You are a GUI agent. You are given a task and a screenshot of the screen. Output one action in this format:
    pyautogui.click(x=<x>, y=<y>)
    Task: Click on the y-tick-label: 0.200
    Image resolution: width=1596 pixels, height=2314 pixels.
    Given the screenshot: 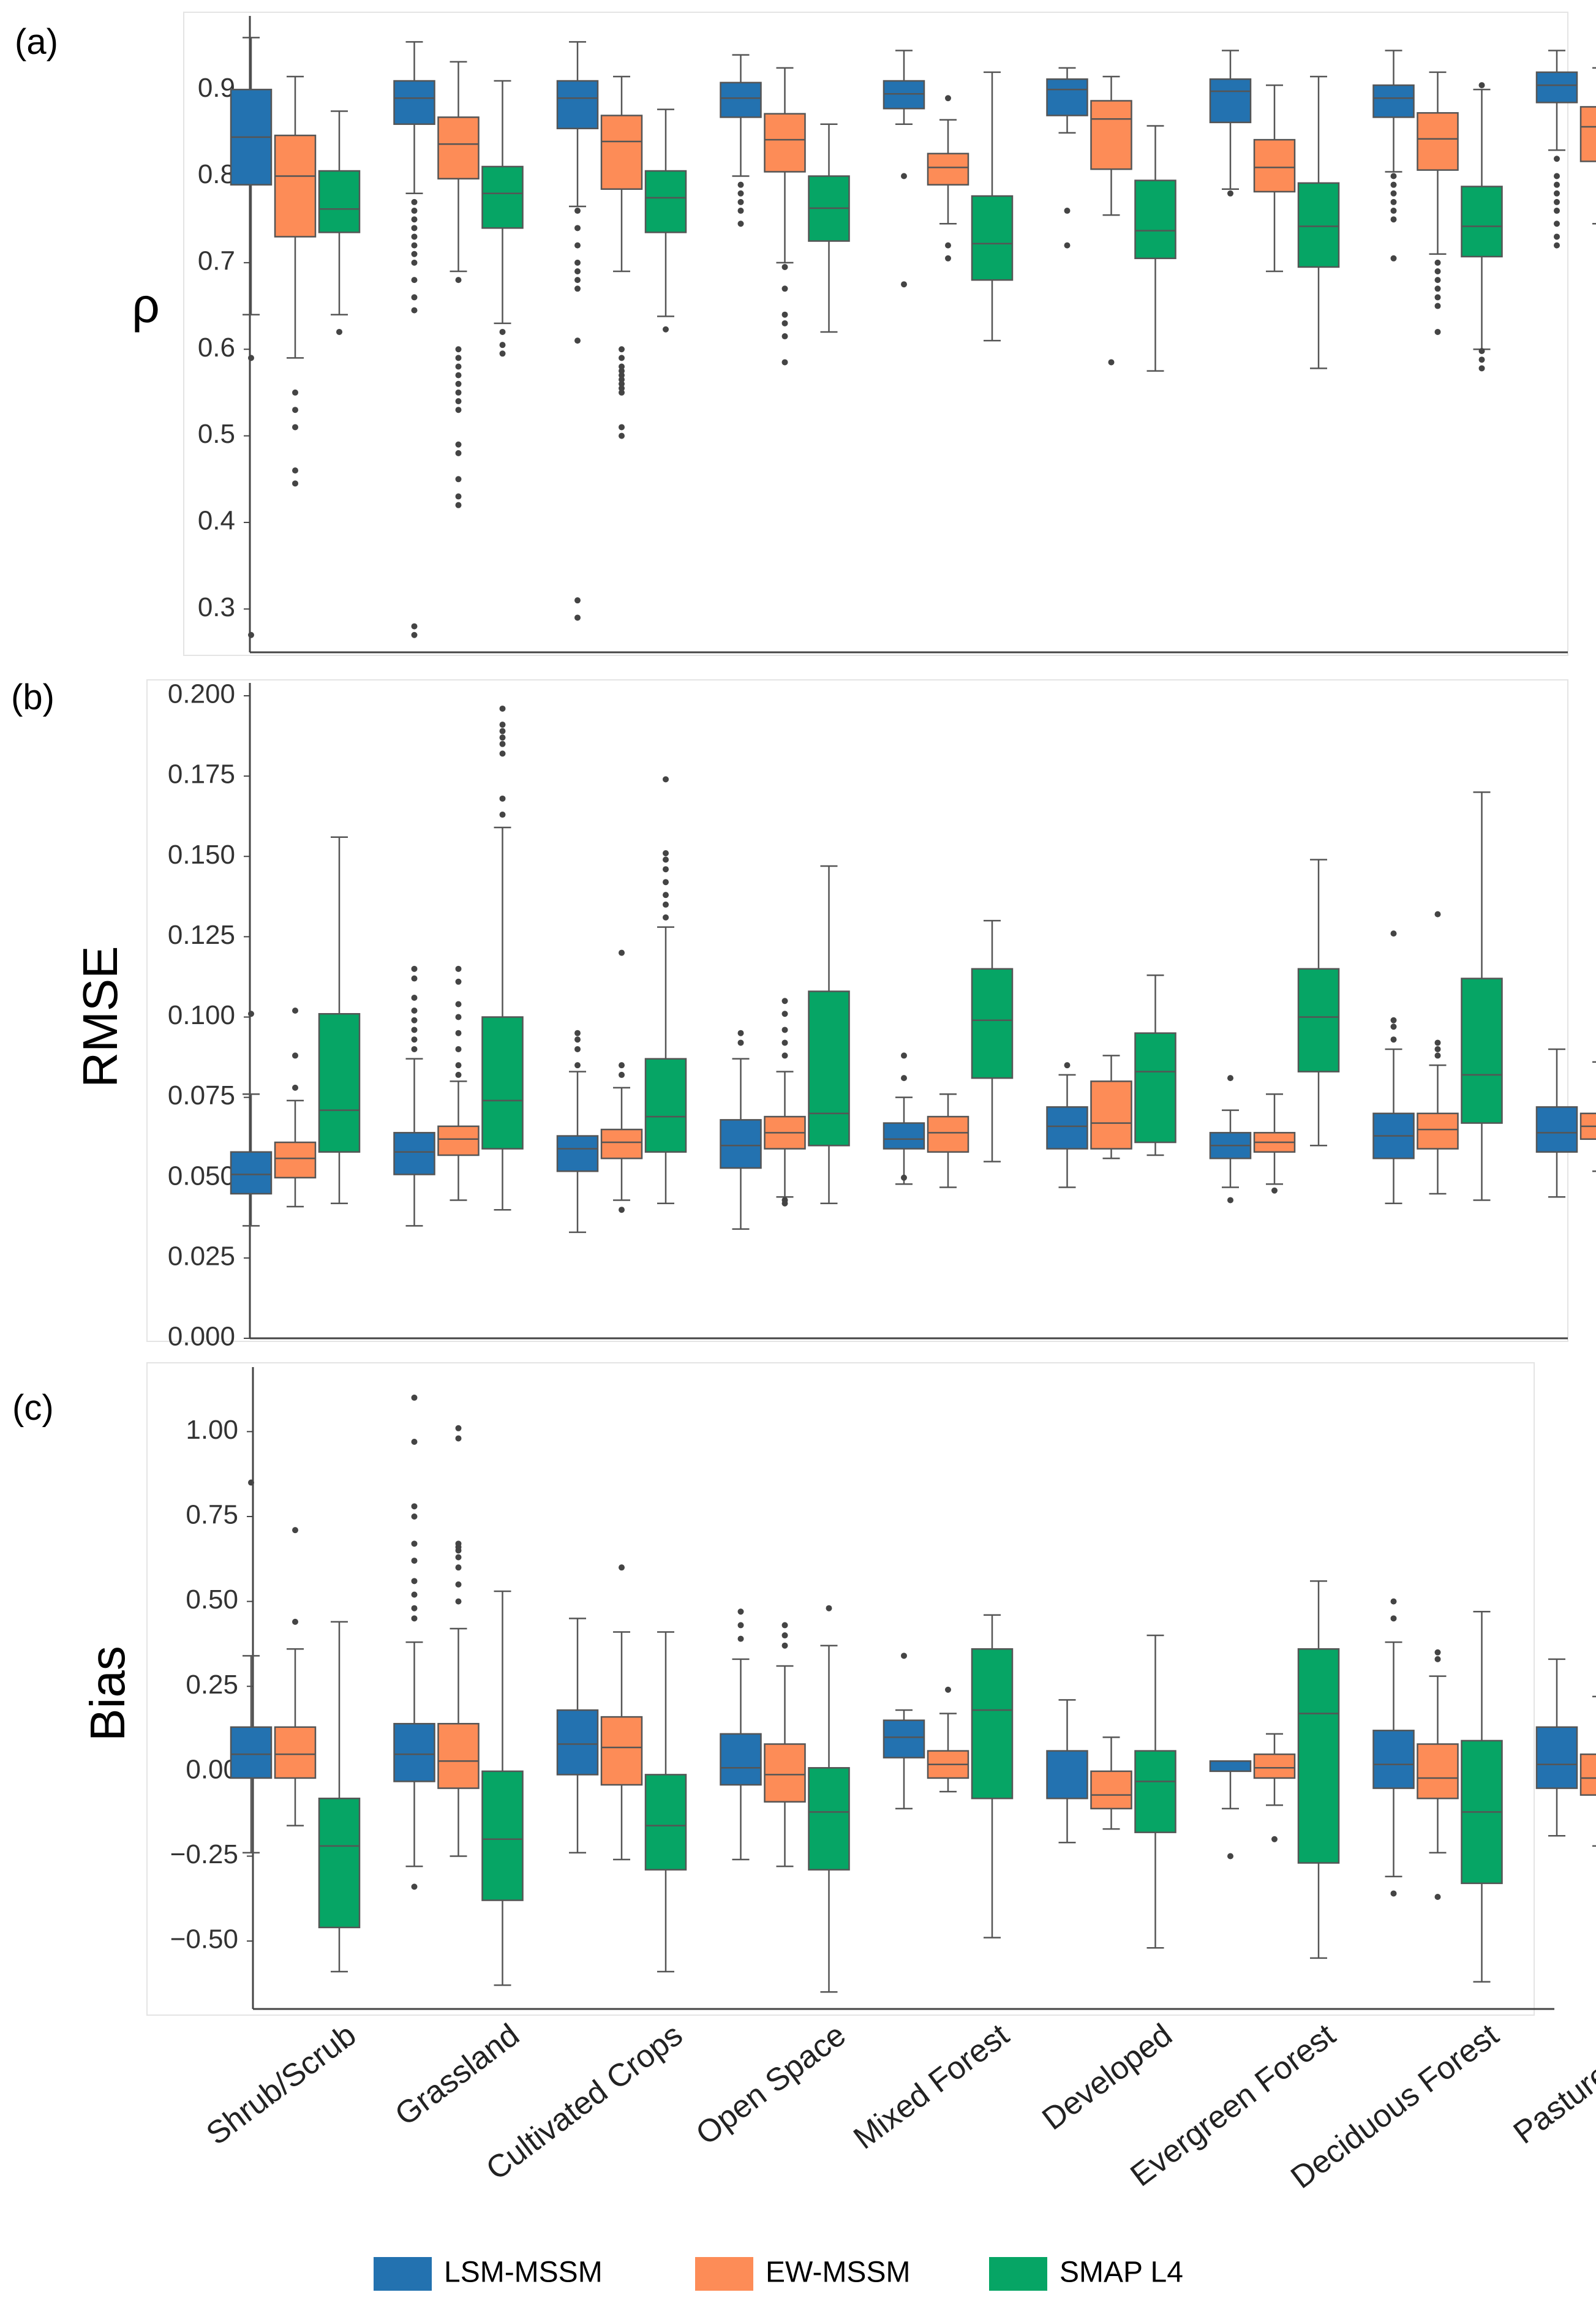 What is the action you would take?
    pyautogui.click(x=201, y=694)
    